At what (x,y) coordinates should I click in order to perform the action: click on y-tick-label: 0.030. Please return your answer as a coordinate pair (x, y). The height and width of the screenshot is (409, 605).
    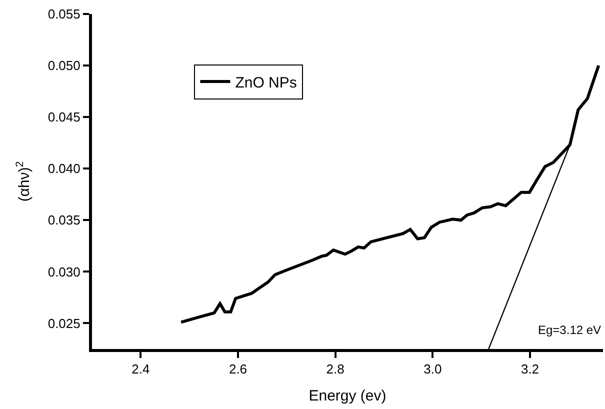
    Looking at the image, I should click on (64, 272).